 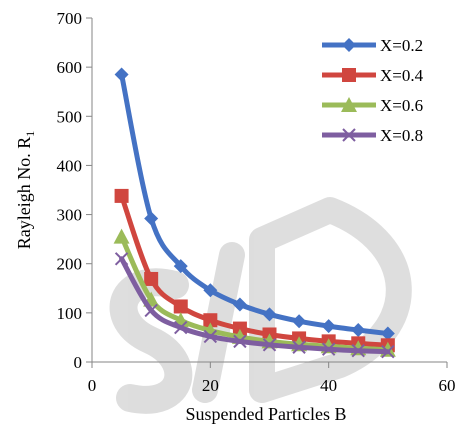 What do you see at coordinates (70, 165) in the screenshot?
I see `y-tick-label: 400` at bounding box center [70, 165].